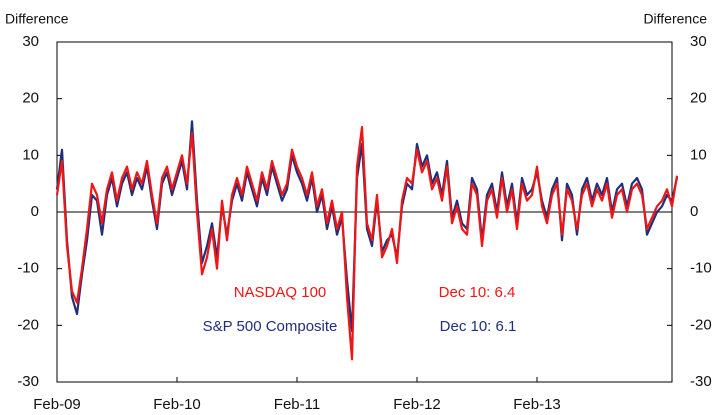 The width and height of the screenshot is (712, 415). Describe the element at coordinates (28, 324) in the screenshot. I see `y-tick-label: -20` at that location.